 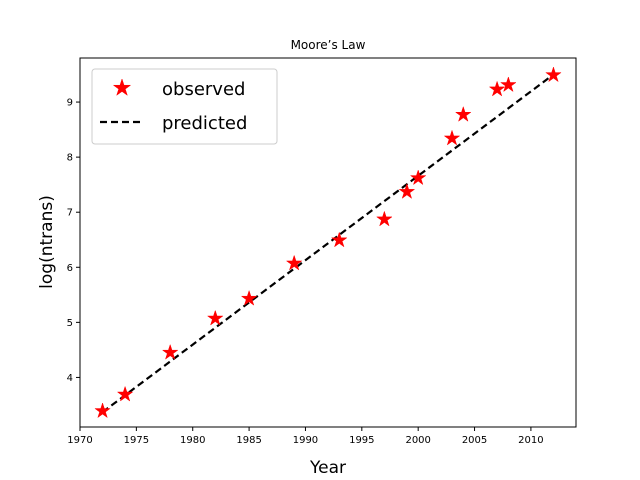 What do you see at coordinates (530, 440) in the screenshot?
I see `x-tick-label: 2010` at bounding box center [530, 440].